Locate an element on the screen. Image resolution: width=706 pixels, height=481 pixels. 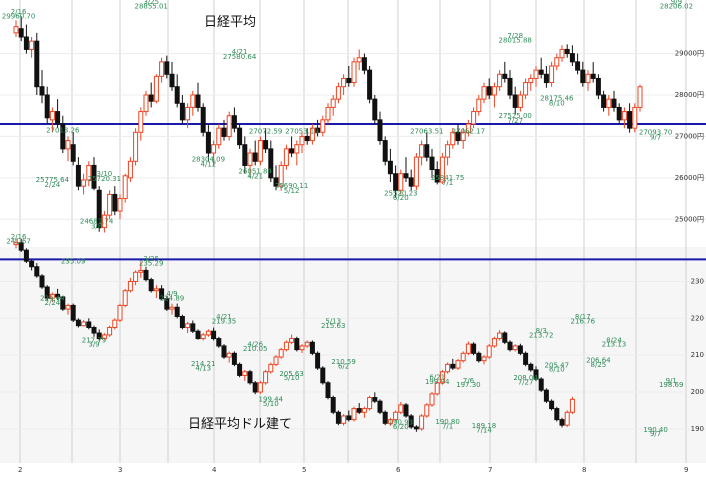
y-tick-label: 230 is located at coordinates (697, 281).